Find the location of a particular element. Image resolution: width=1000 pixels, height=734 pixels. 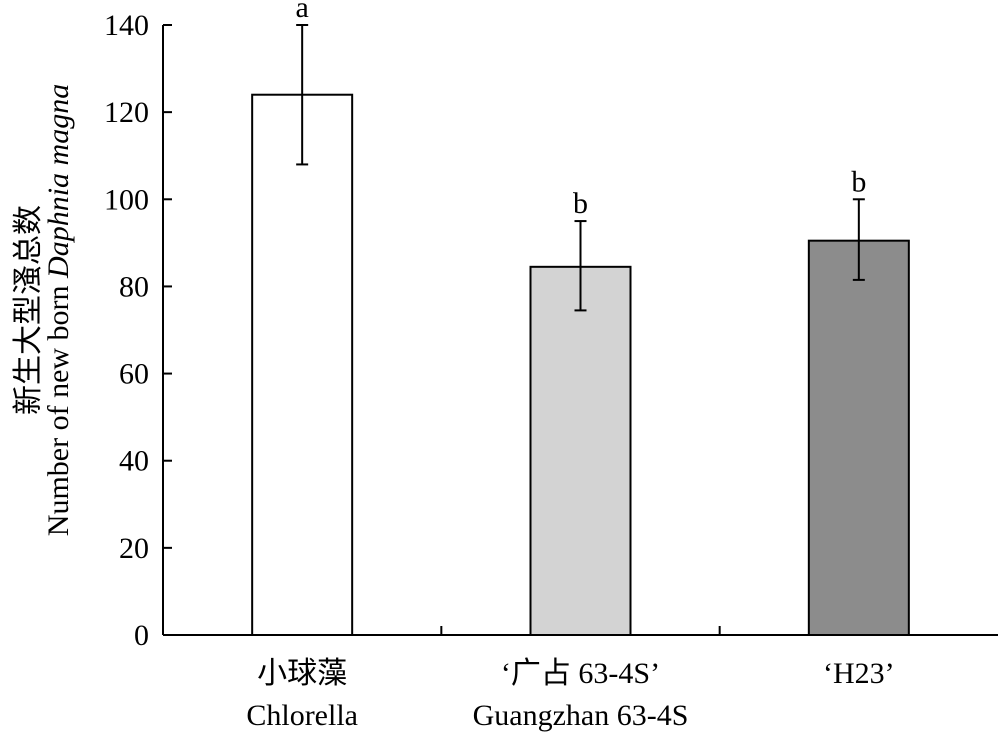

y-axis-label-species: Daphnia magna is located at coordinates (58, 181).